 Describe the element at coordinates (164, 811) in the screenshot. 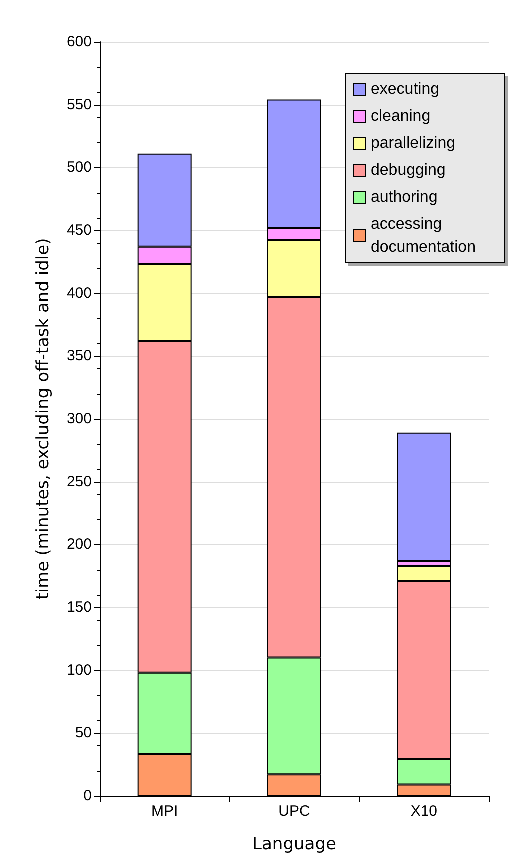

I see `x-tick-label: MPI` at that location.